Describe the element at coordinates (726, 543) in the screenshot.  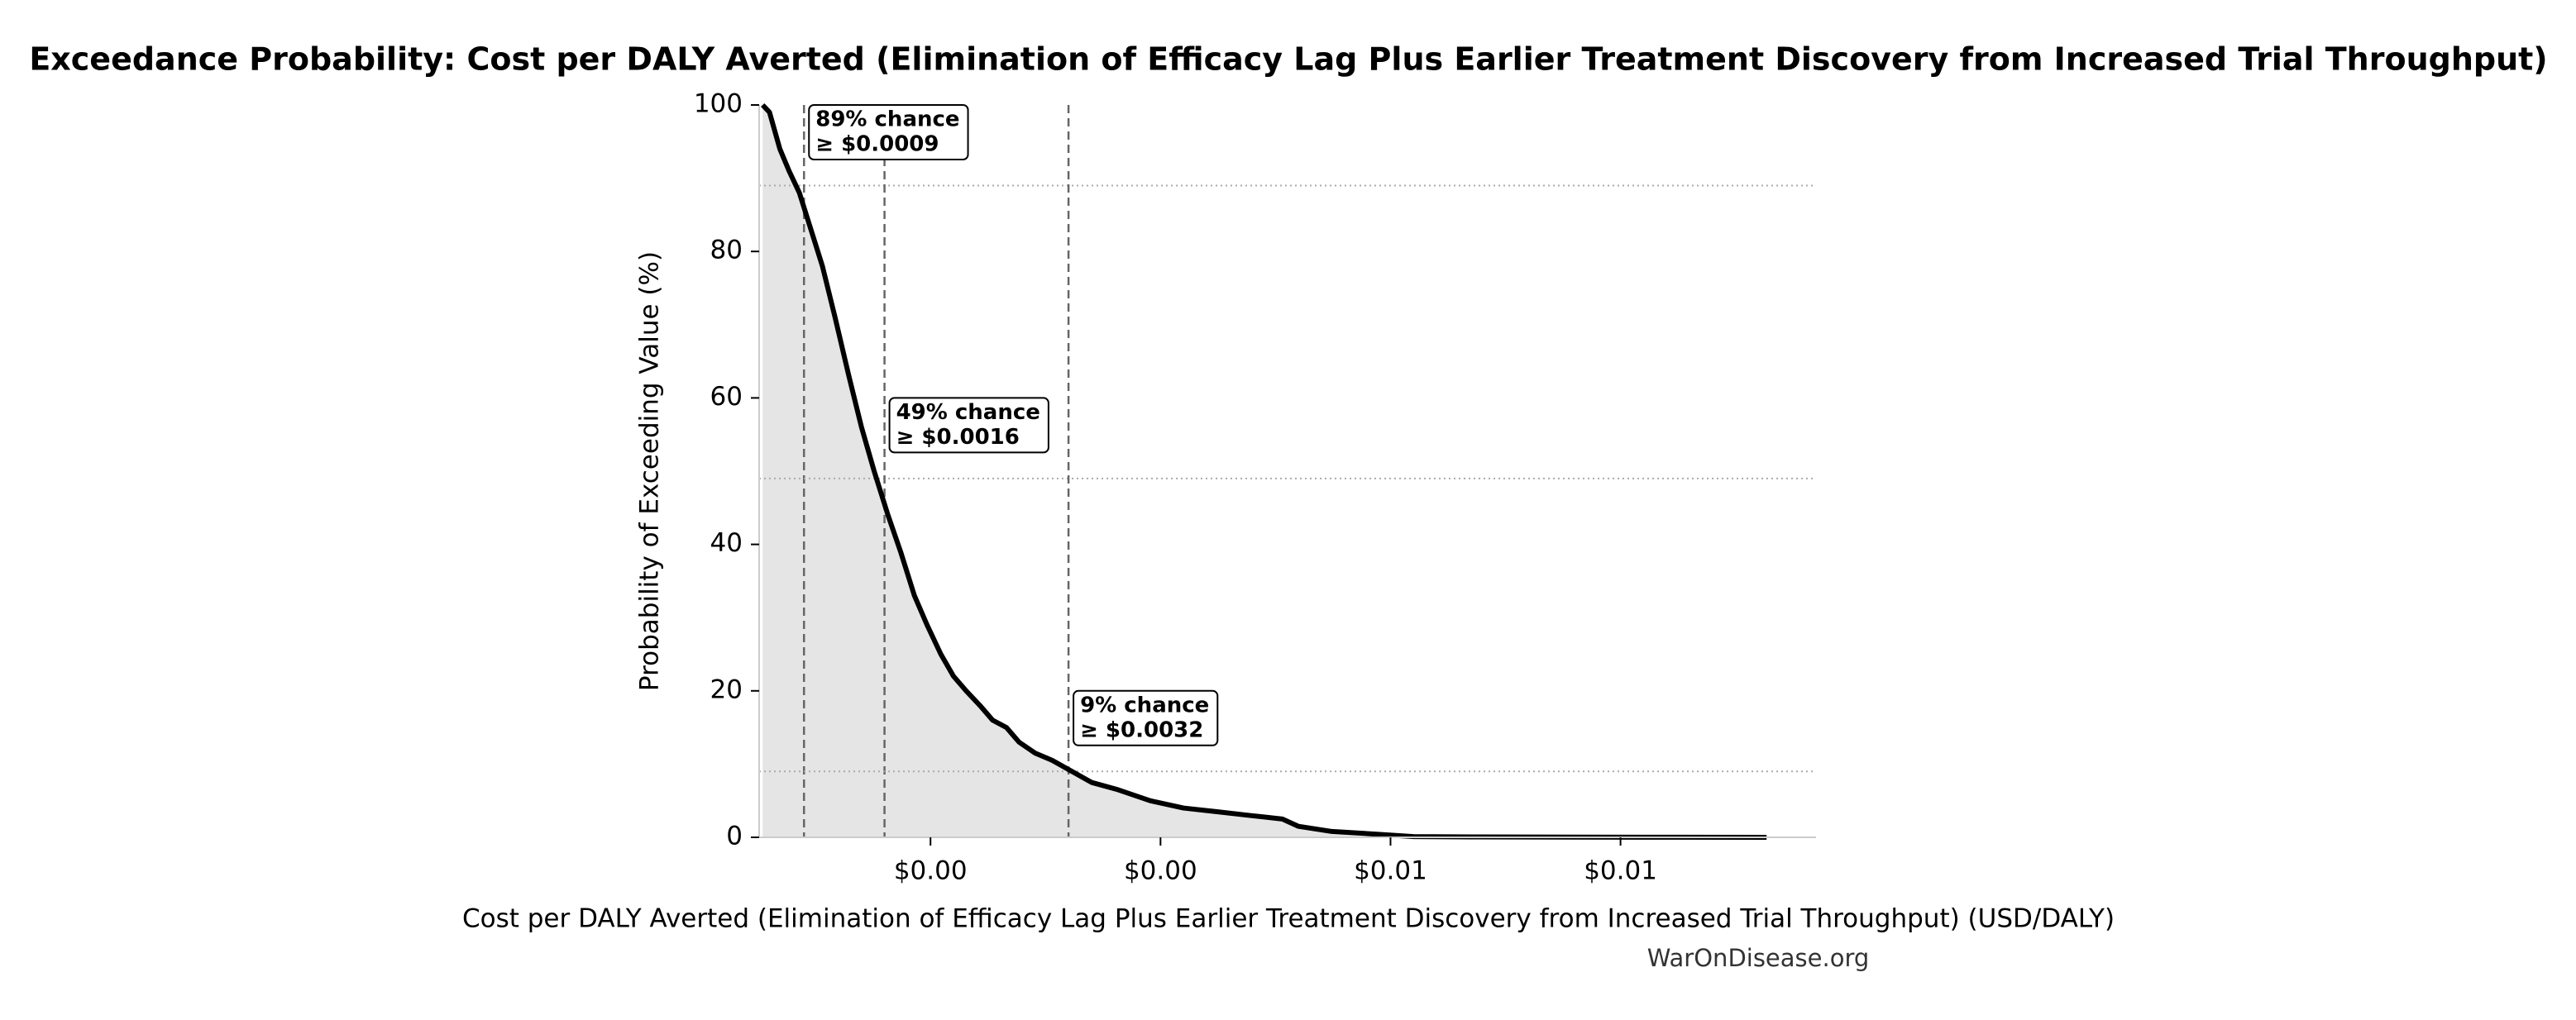
I see `y-tick-label: 40` at that location.